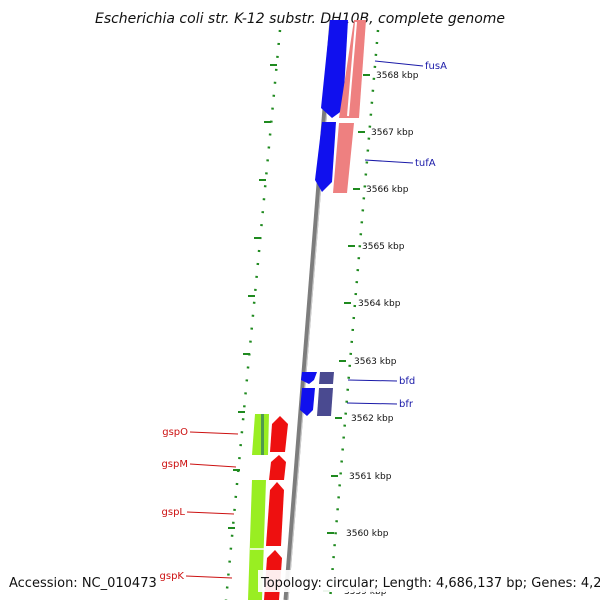 The height and width of the screenshot is (600, 600). What do you see at coordinates (175, 432) in the screenshot?
I see `gene-label-gspO: gspO` at bounding box center [175, 432].